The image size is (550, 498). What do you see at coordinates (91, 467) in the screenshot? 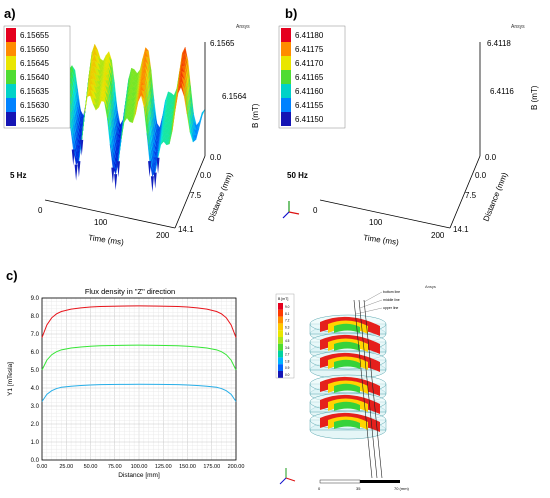
I see `chart-x-tick-label: 50.00` at bounding box center [91, 467].